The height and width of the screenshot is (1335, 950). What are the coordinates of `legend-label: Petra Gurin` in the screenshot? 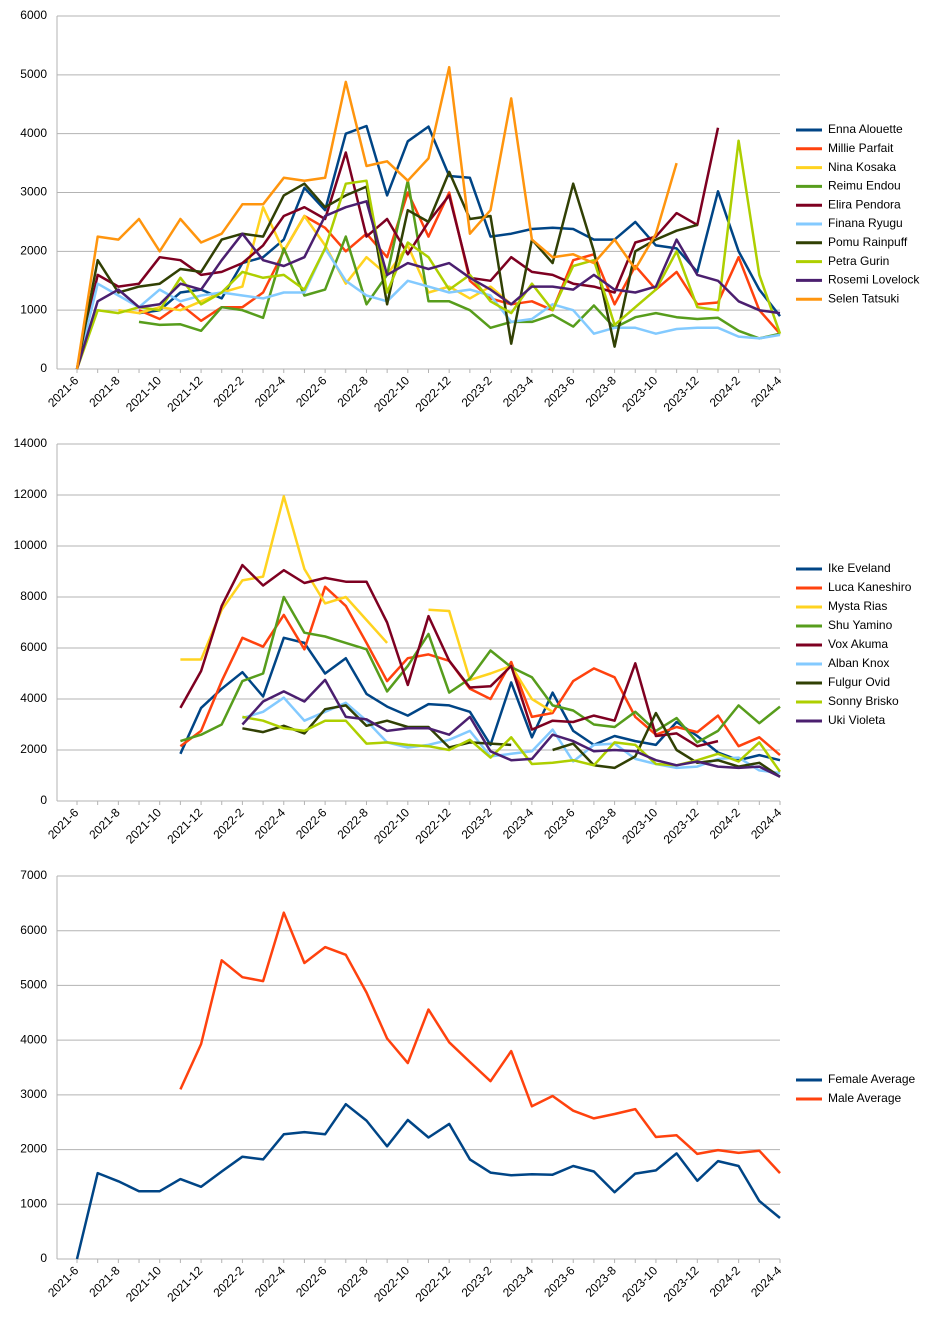 It's located at (858, 261).